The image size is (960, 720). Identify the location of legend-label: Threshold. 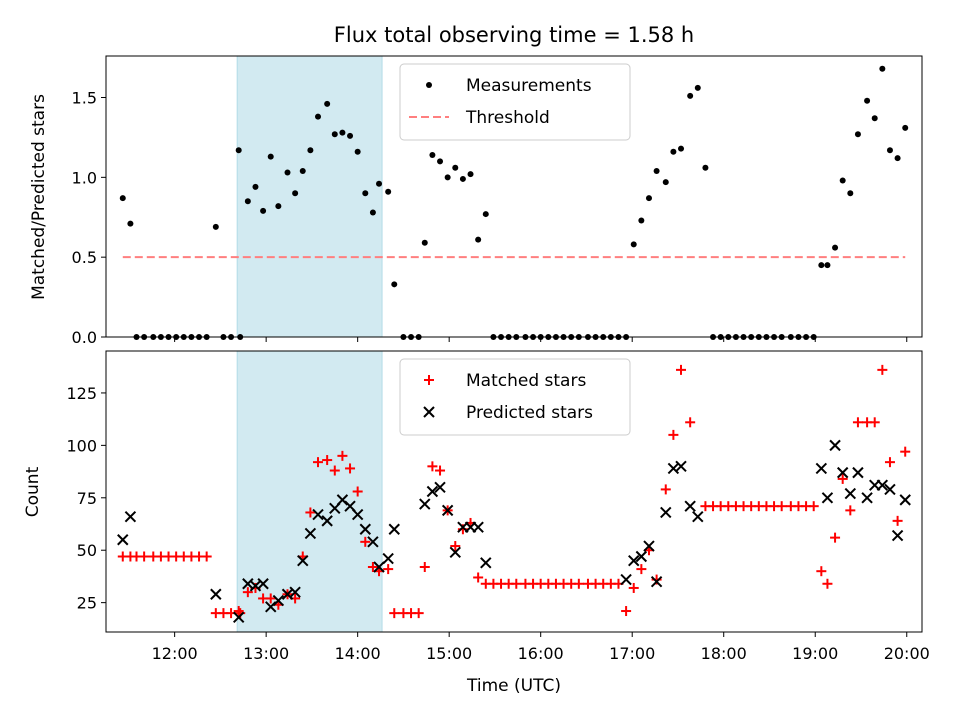
(507, 118).